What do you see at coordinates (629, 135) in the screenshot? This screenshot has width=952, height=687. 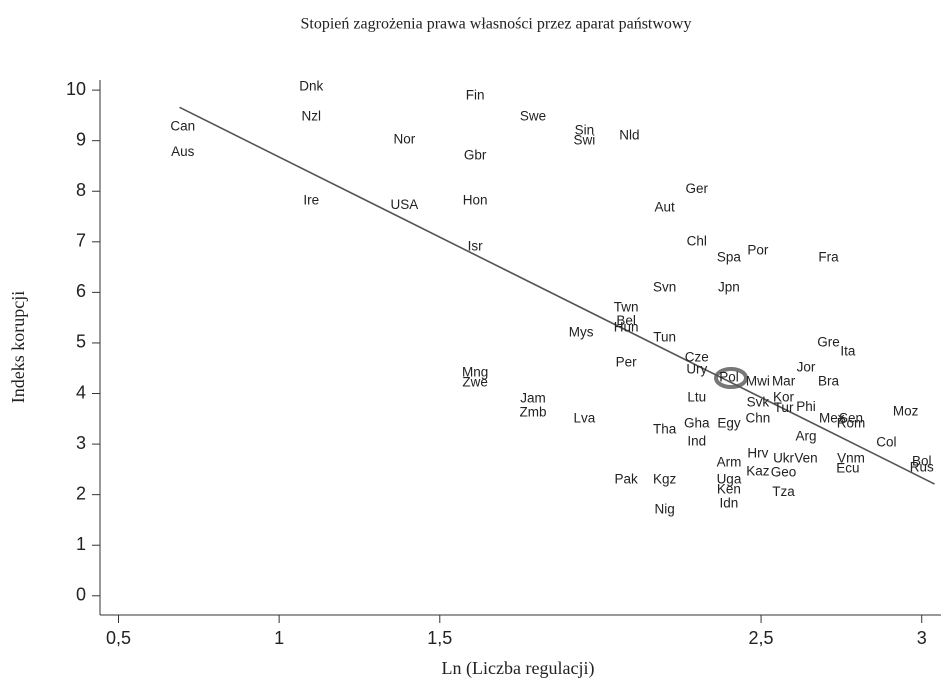 I see `point-label: Nld` at bounding box center [629, 135].